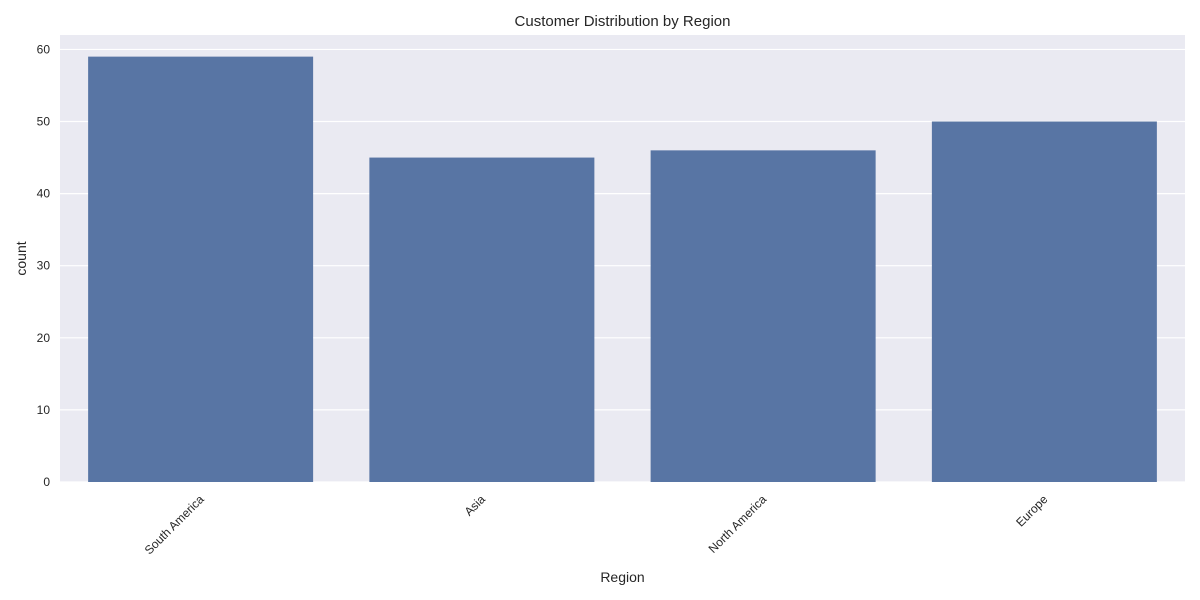  I want to click on bar-europe, so click(1044, 302).